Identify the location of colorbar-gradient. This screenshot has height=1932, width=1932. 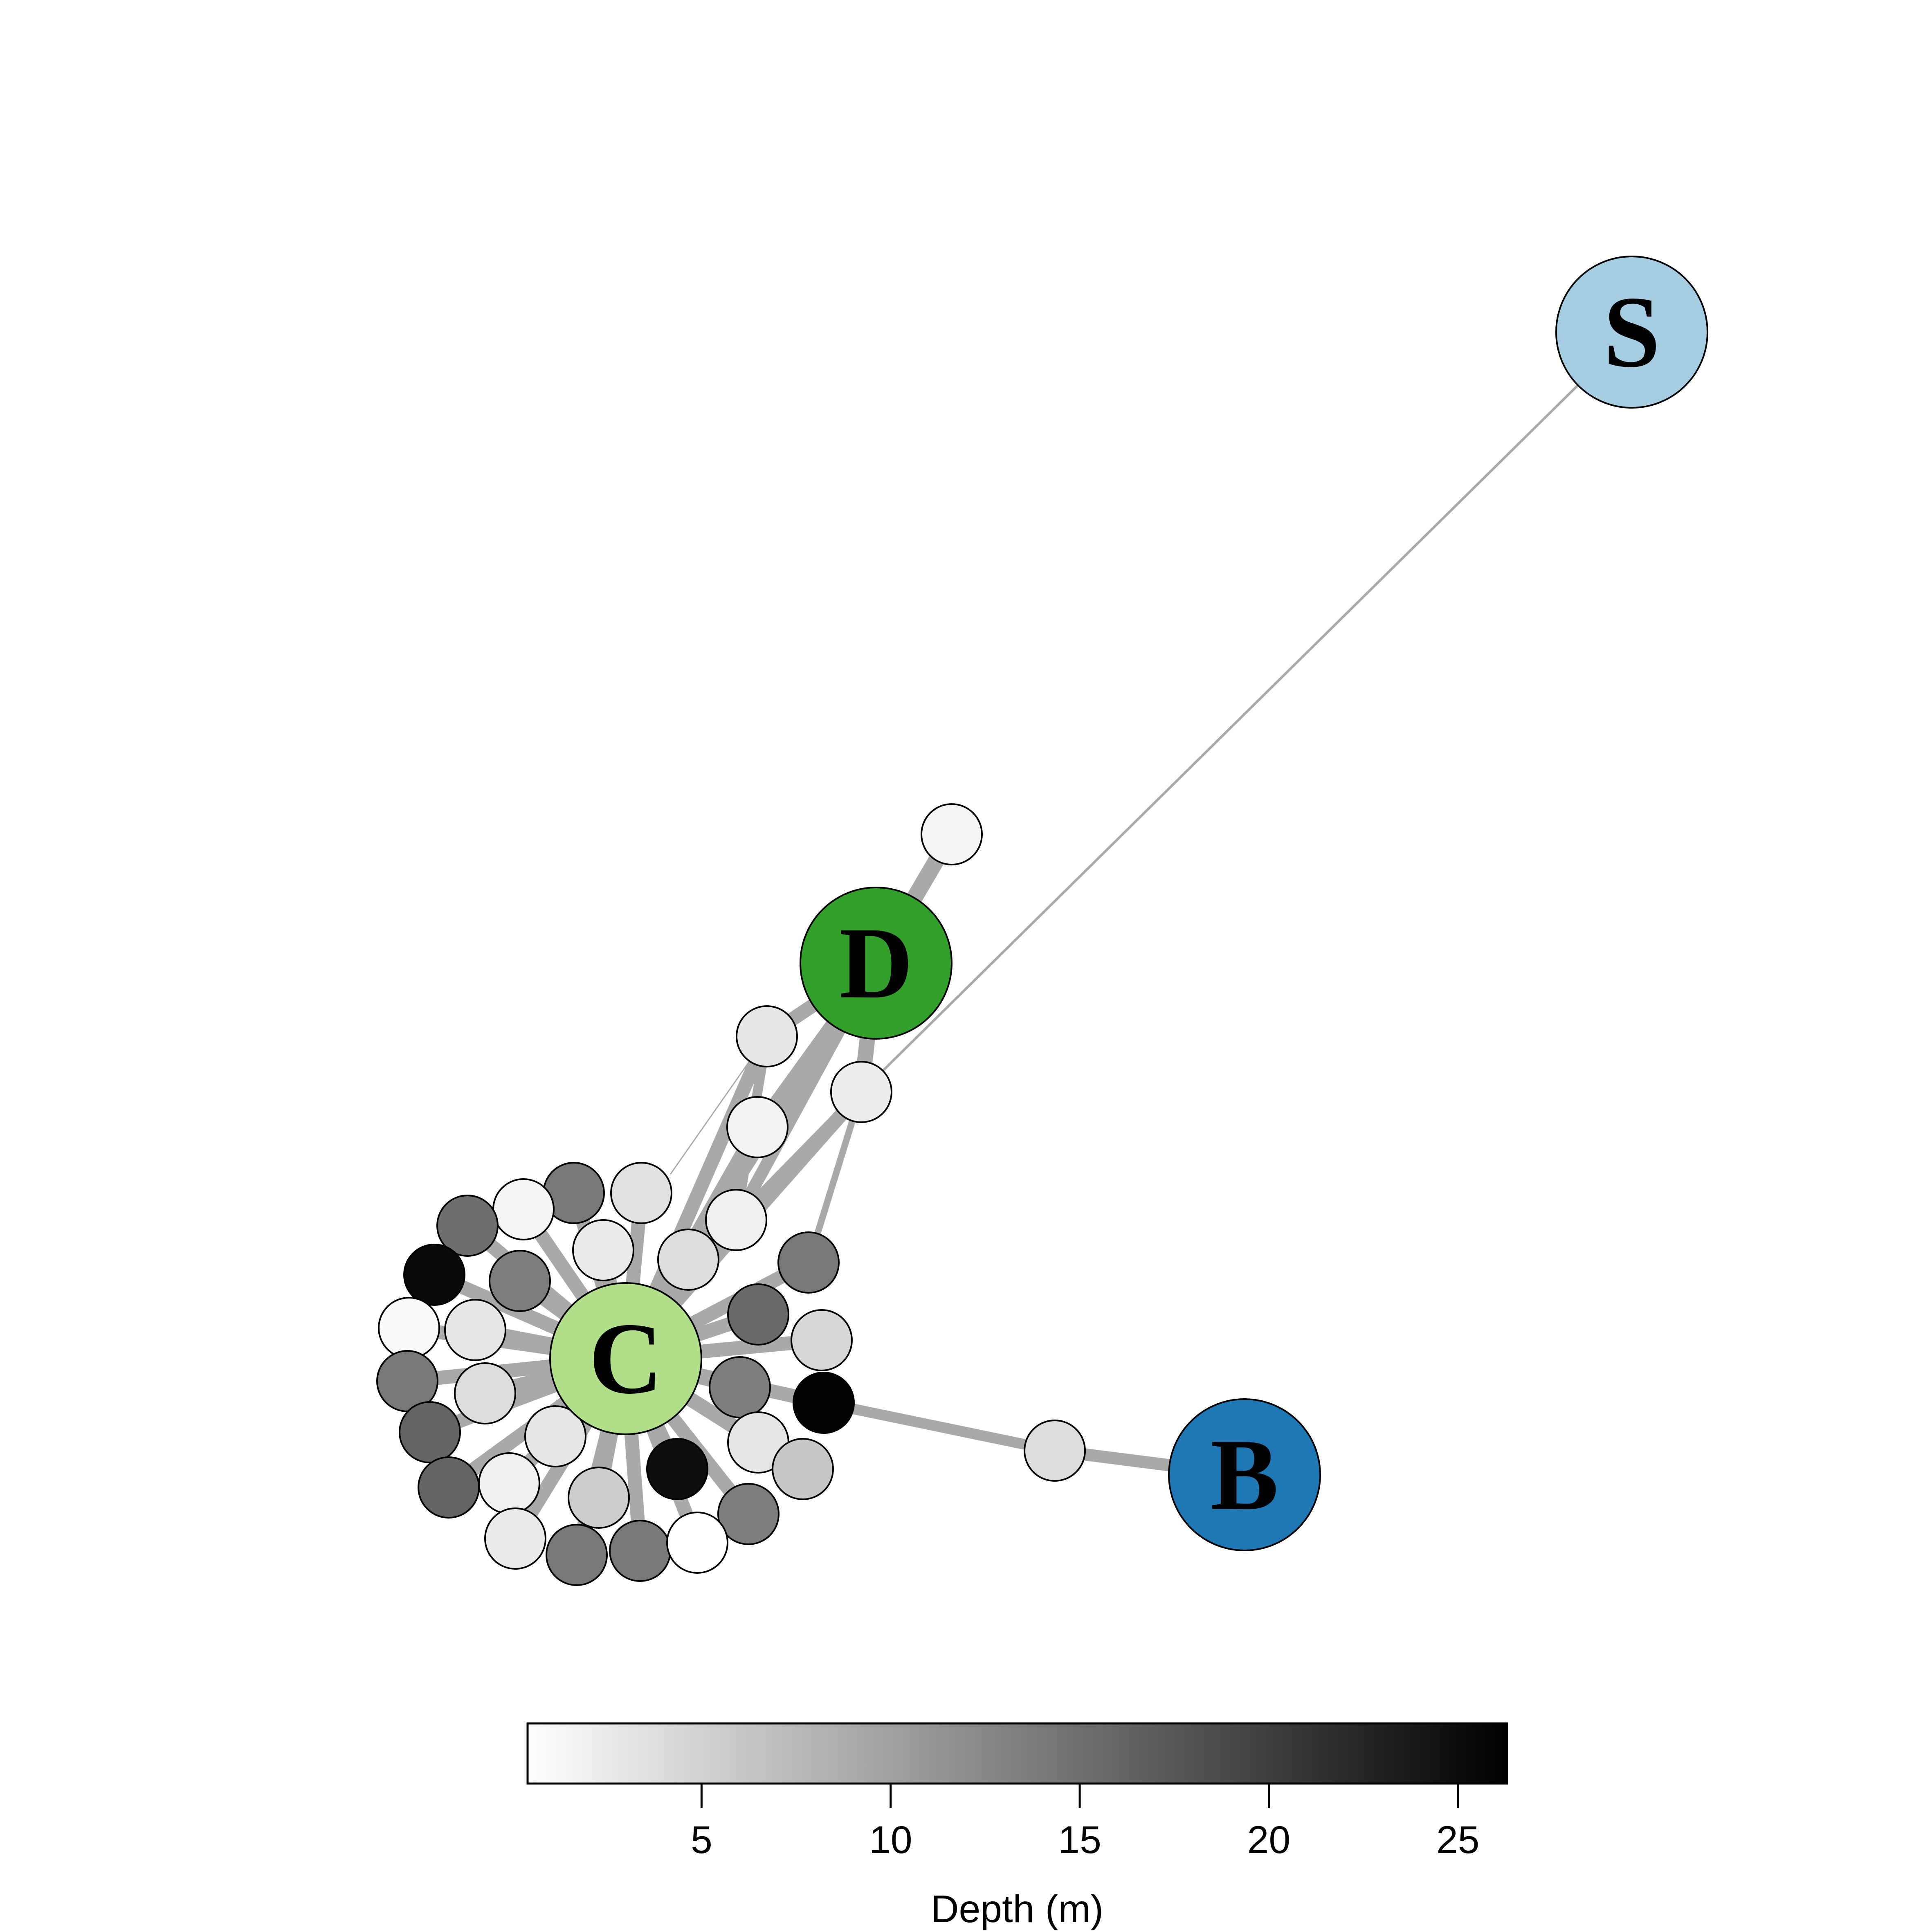
(1017, 1754).